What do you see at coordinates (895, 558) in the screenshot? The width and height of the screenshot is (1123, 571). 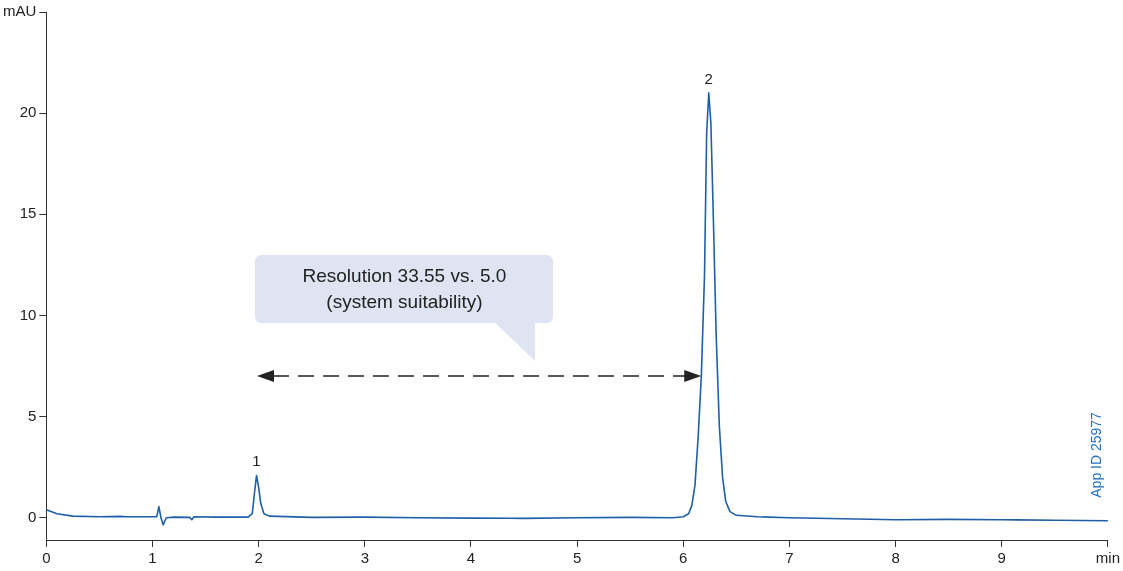 I see `x-tick-label: 8` at bounding box center [895, 558].